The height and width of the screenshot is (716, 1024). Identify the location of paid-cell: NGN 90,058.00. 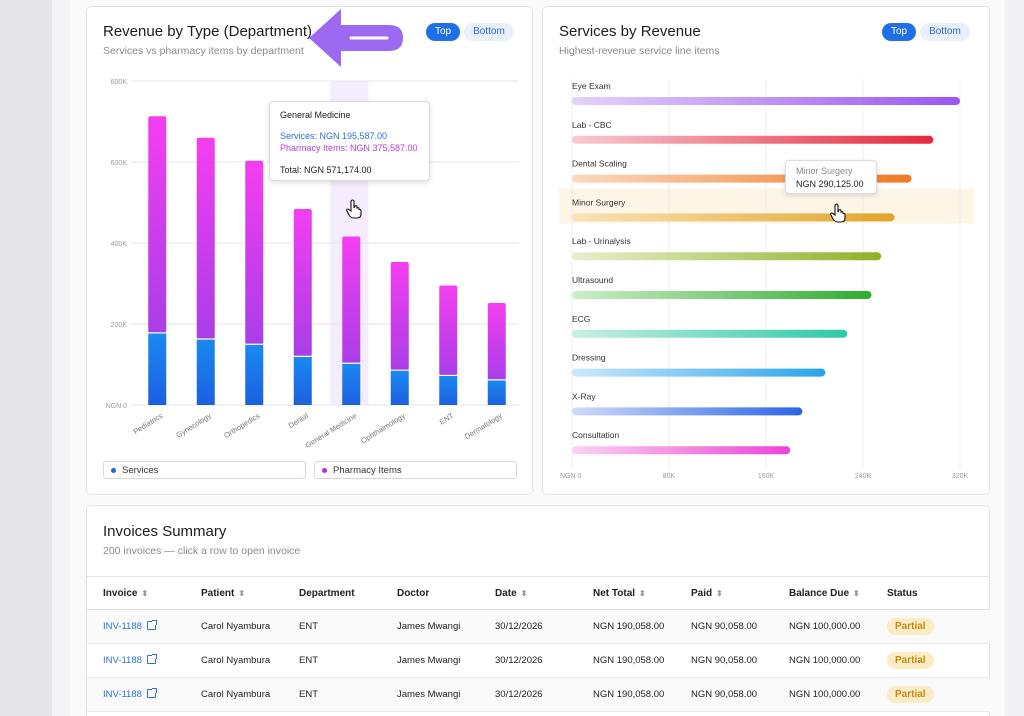
(724, 626).